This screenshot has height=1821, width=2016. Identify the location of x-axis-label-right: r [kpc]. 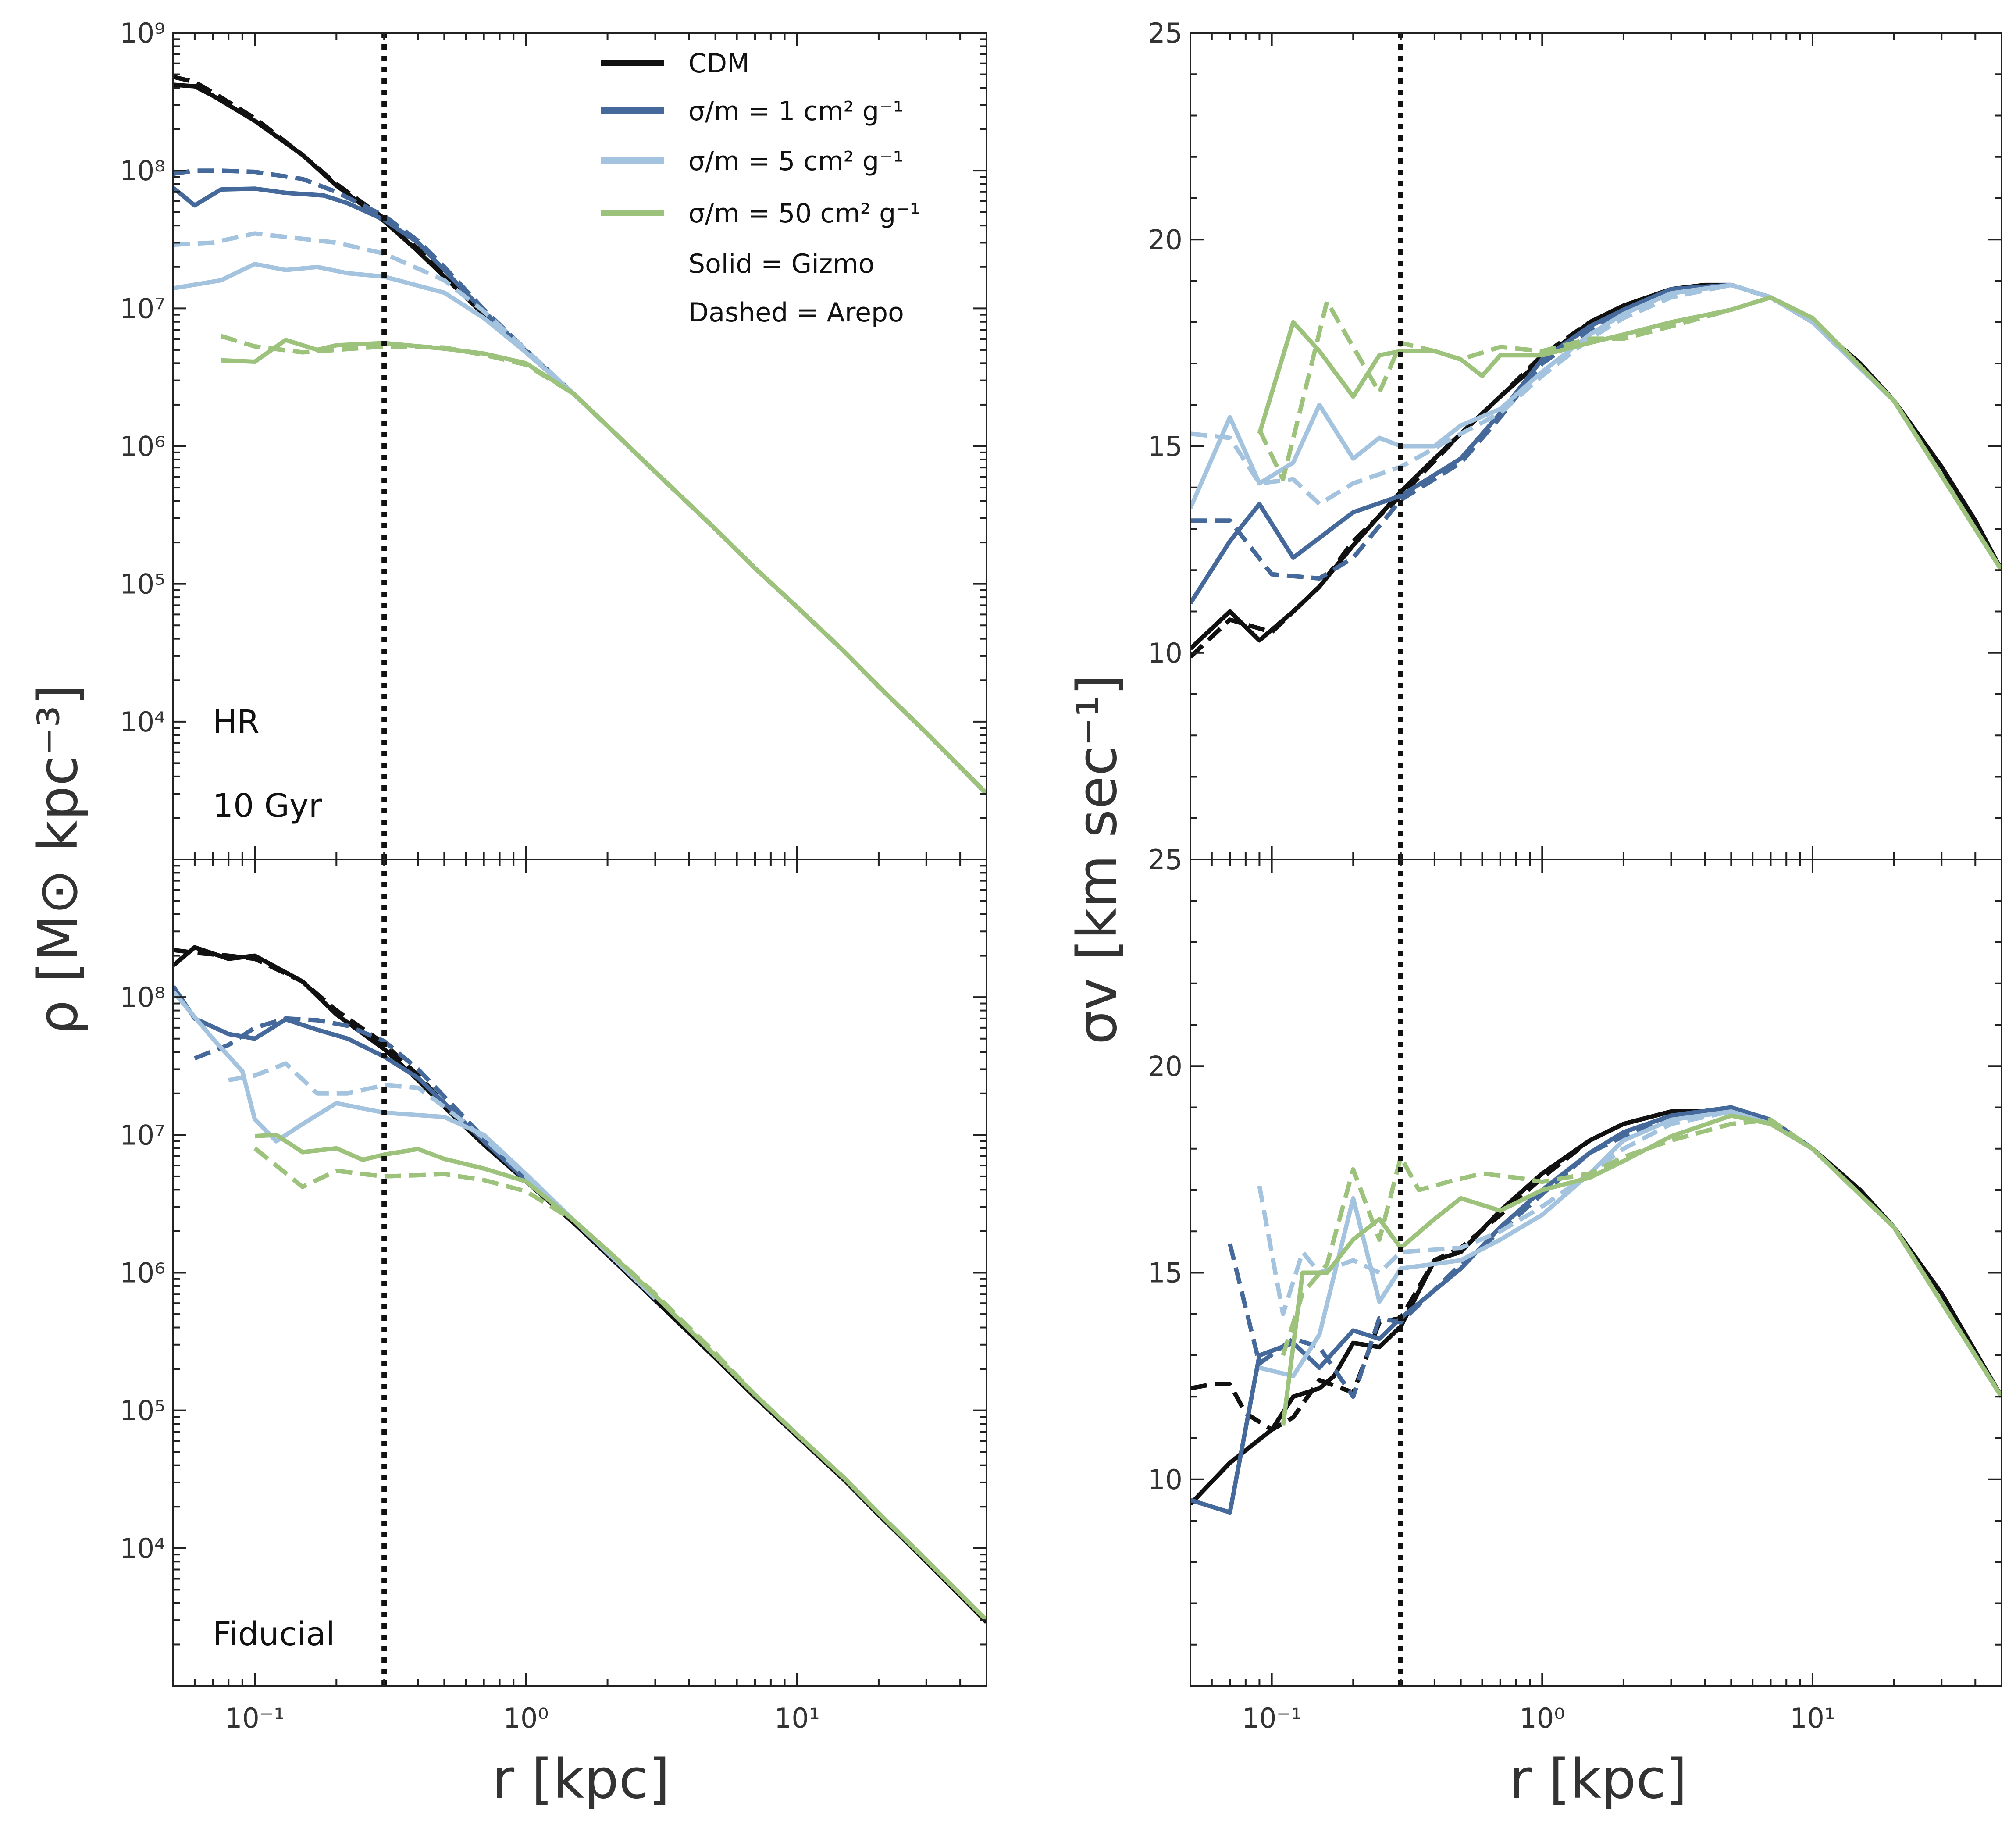
(1598, 1779).